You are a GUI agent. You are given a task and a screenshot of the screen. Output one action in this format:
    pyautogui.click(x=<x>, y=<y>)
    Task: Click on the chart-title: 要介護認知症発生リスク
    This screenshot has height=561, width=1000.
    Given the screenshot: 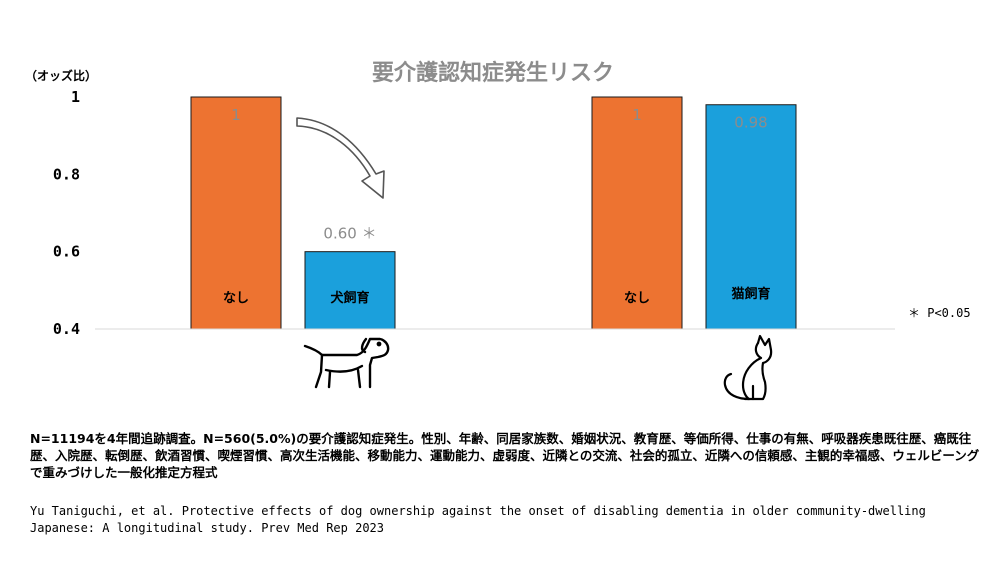 What is the action you would take?
    pyautogui.click(x=493, y=73)
    